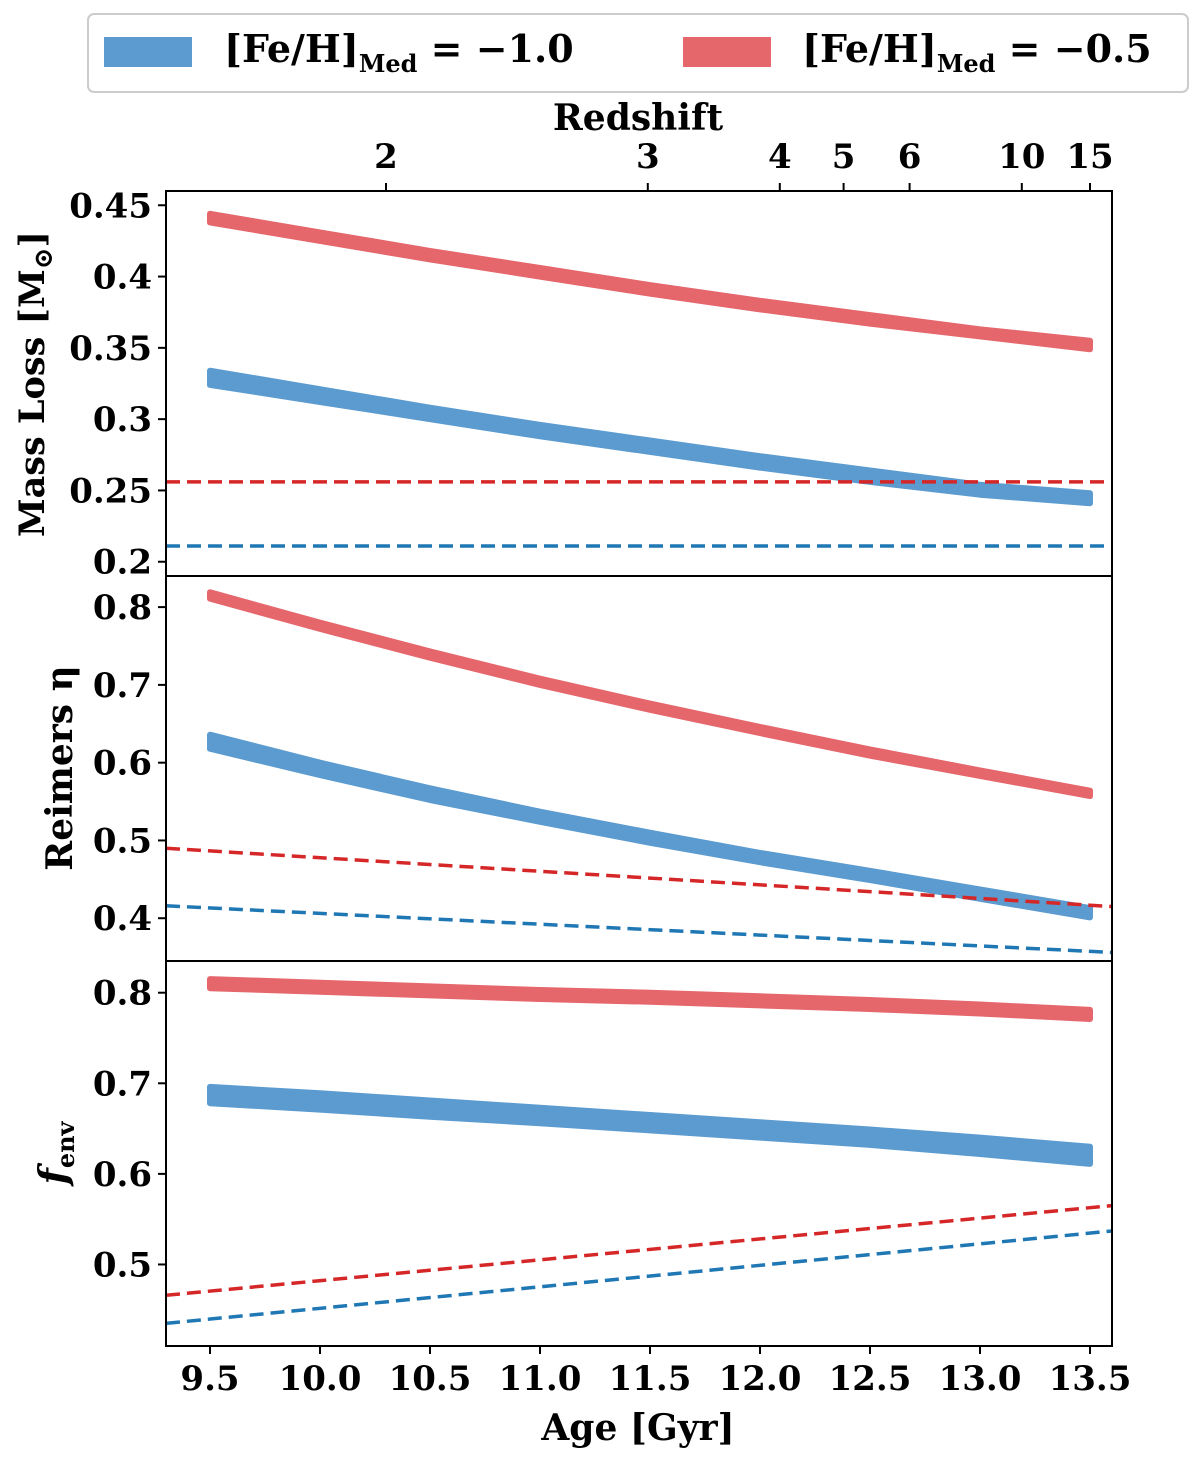 The height and width of the screenshot is (1466, 1200). I want to click on top-axis-label: Redshift, so click(638, 118).